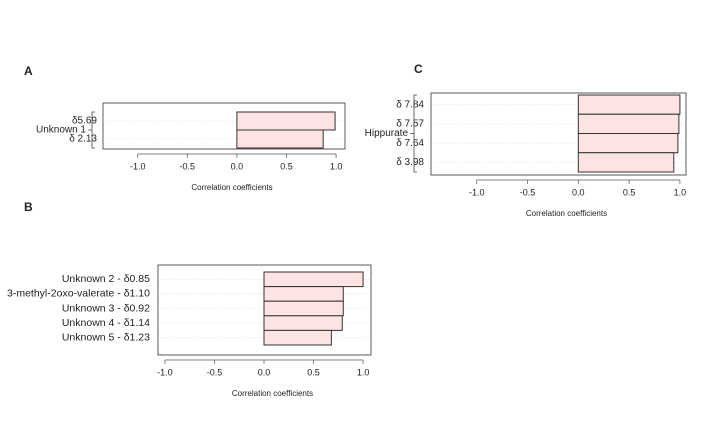 This screenshot has height=428, width=703. I want to click on category-label: δ 3.98, so click(410, 162).